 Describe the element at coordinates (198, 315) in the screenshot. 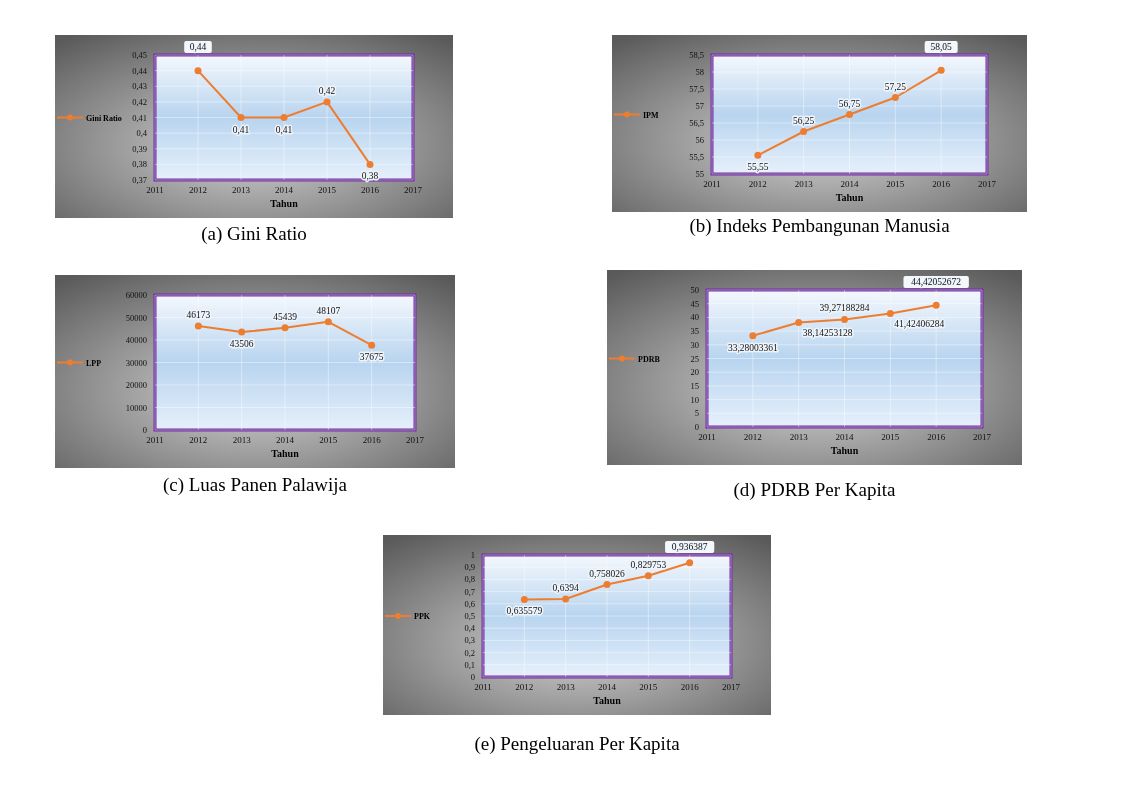

I see `data-label: 46173` at that location.